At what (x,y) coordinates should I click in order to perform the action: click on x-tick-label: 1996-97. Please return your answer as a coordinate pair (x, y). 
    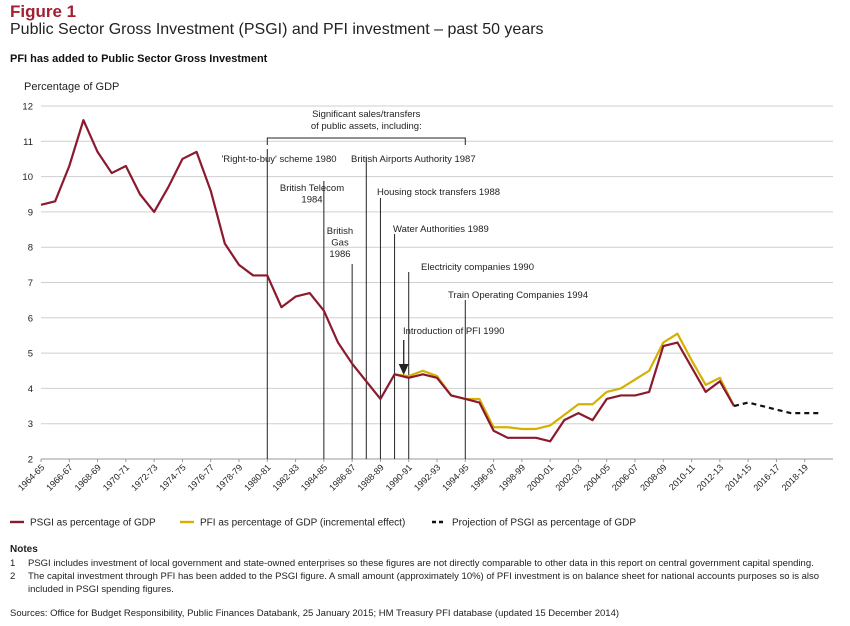
    Looking at the image, I should click on (484, 477).